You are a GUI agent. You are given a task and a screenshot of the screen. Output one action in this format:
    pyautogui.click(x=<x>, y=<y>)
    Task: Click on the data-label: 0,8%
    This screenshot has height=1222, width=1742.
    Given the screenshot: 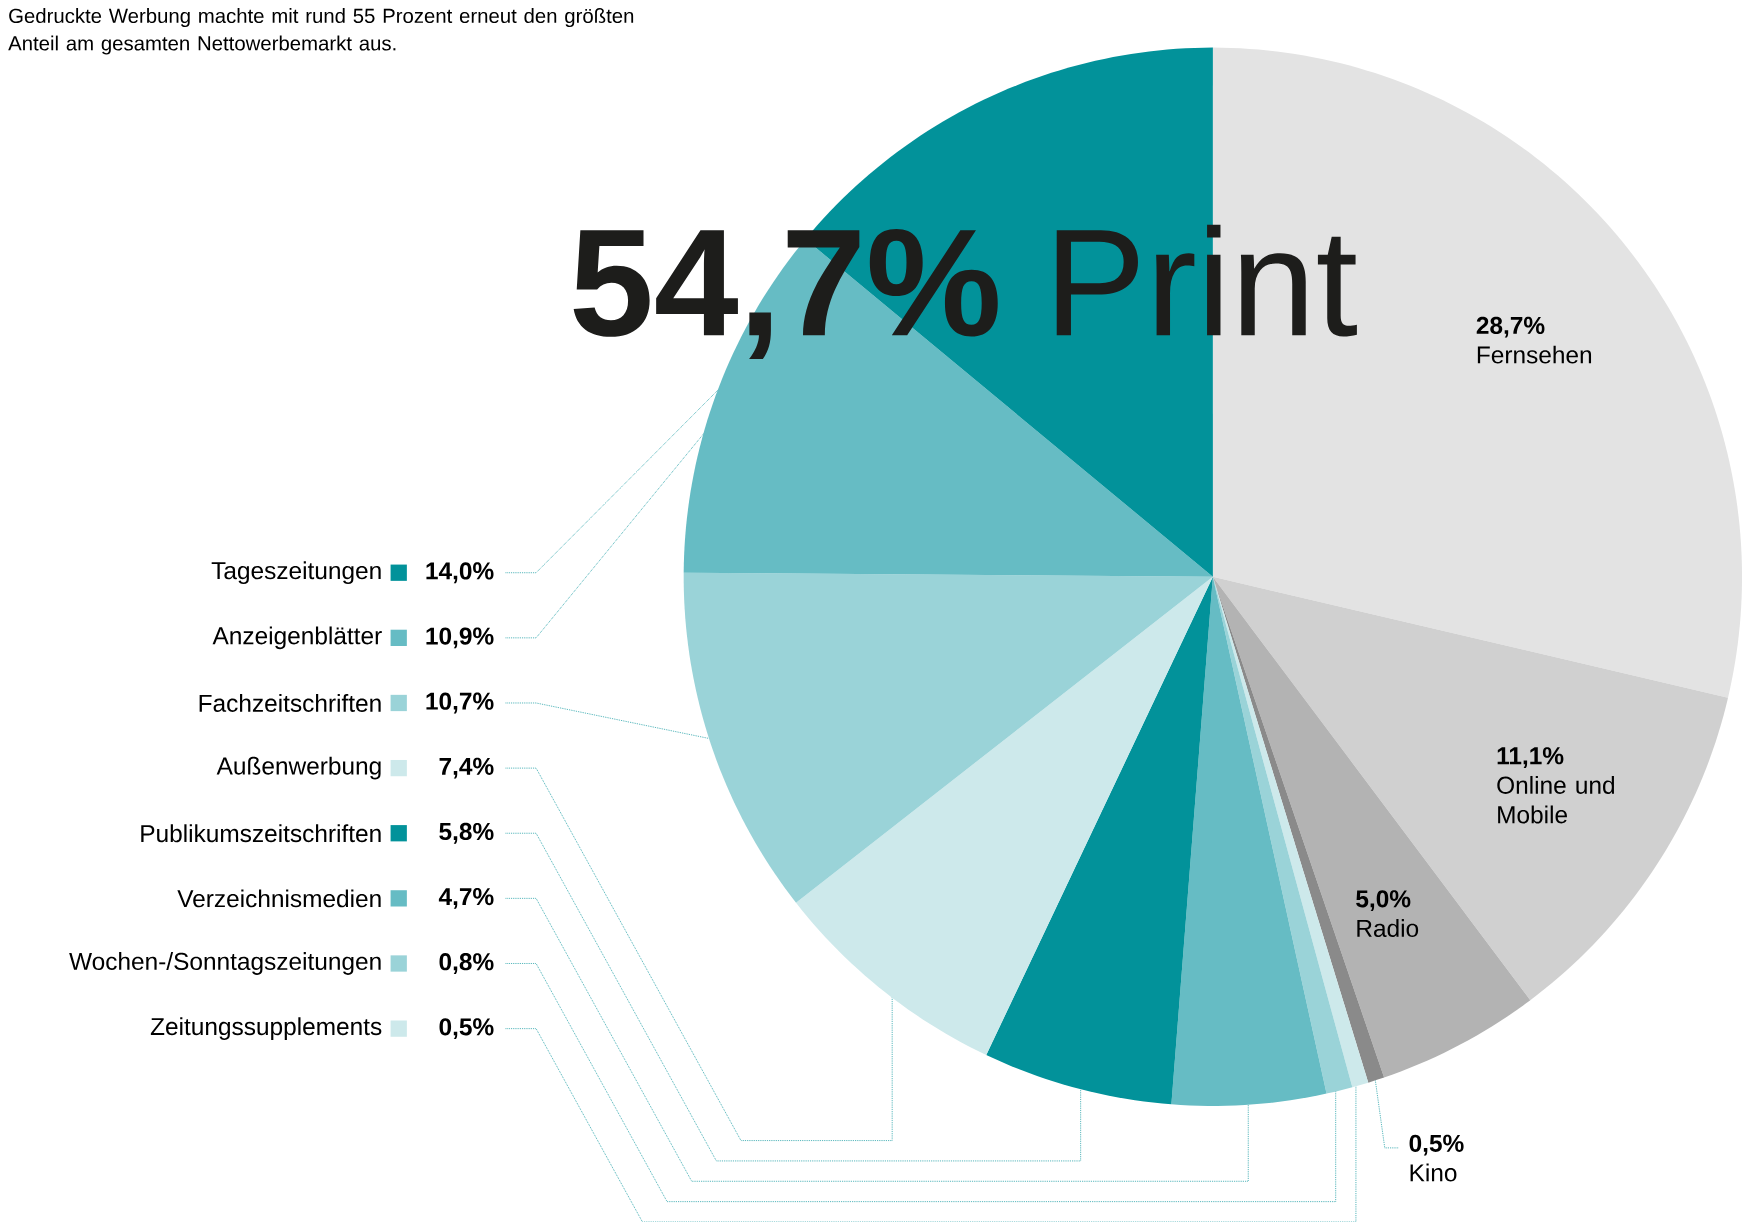 What is the action you would take?
    pyautogui.click(x=466, y=963)
    